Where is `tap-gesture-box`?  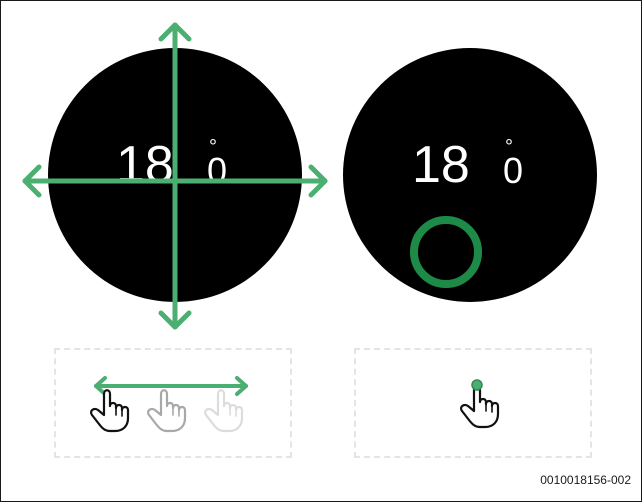 tap-gesture-box is located at coordinates (473, 403).